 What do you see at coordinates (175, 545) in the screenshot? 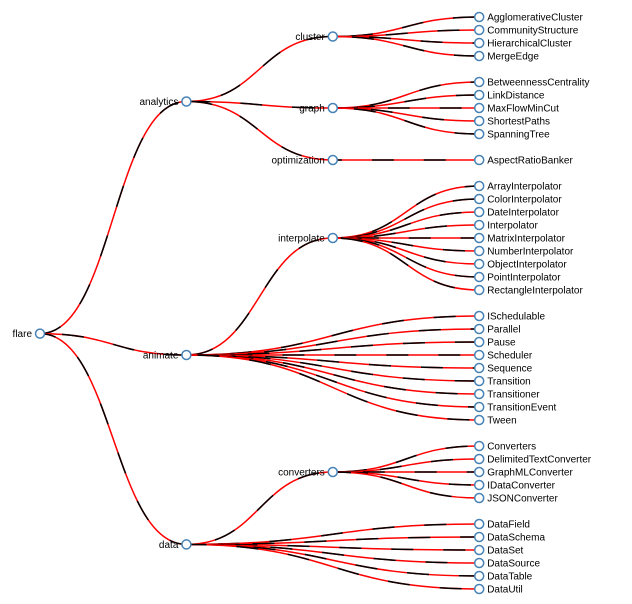
I see `node-data: data` at bounding box center [175, 545].